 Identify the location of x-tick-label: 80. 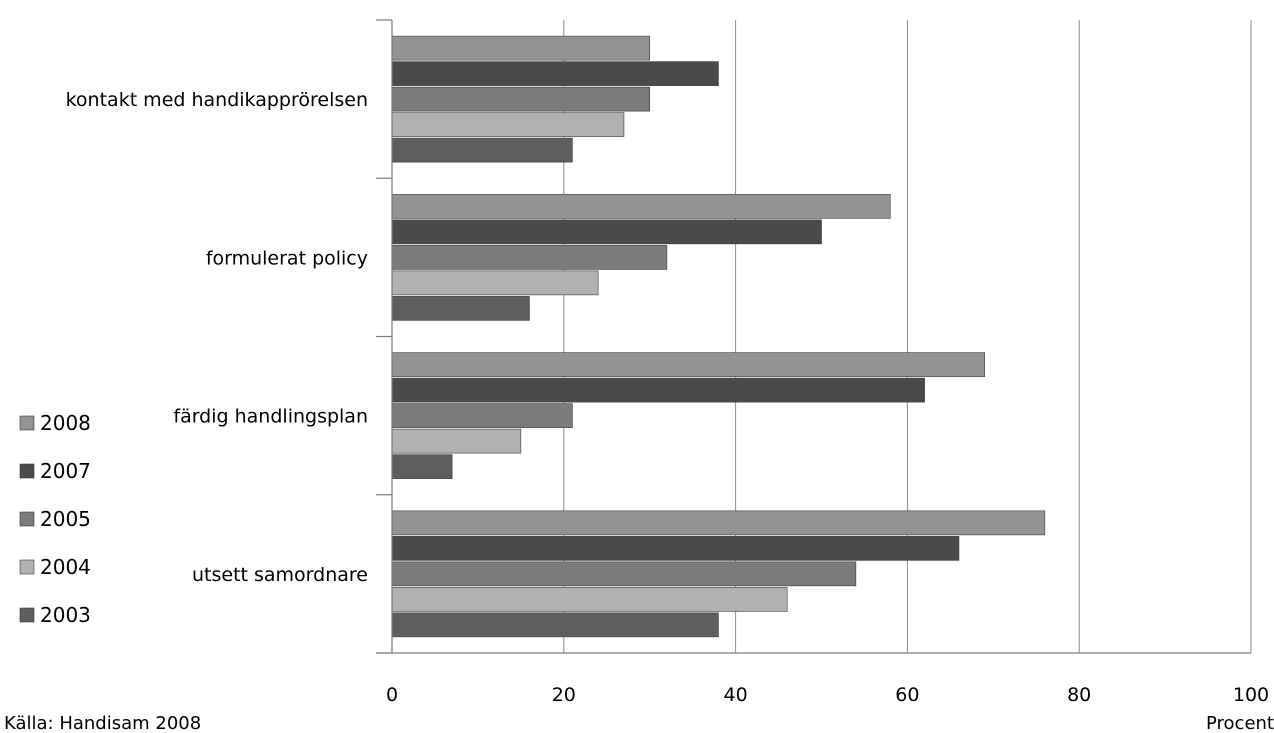
(1079, 695).